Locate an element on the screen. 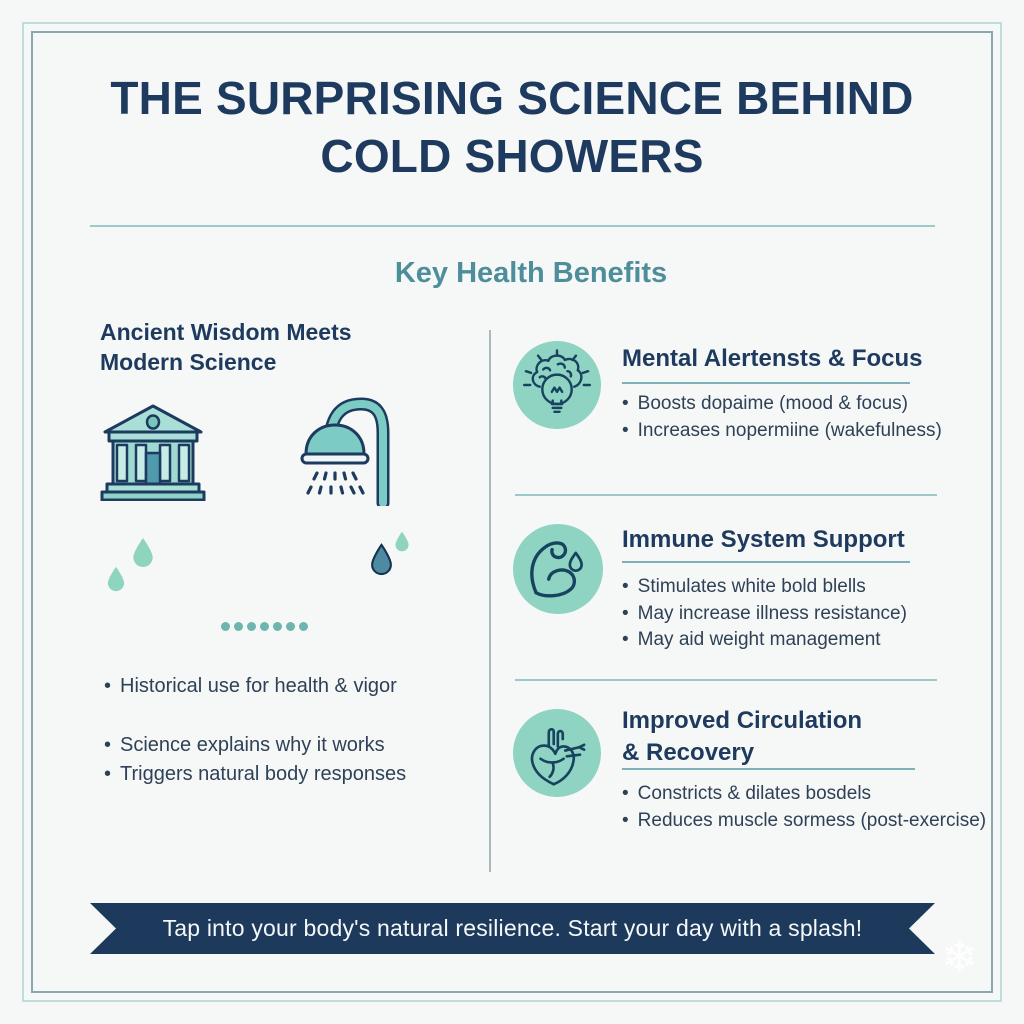  benefit-title: Immune System Support is located at coordinates (763, 539).